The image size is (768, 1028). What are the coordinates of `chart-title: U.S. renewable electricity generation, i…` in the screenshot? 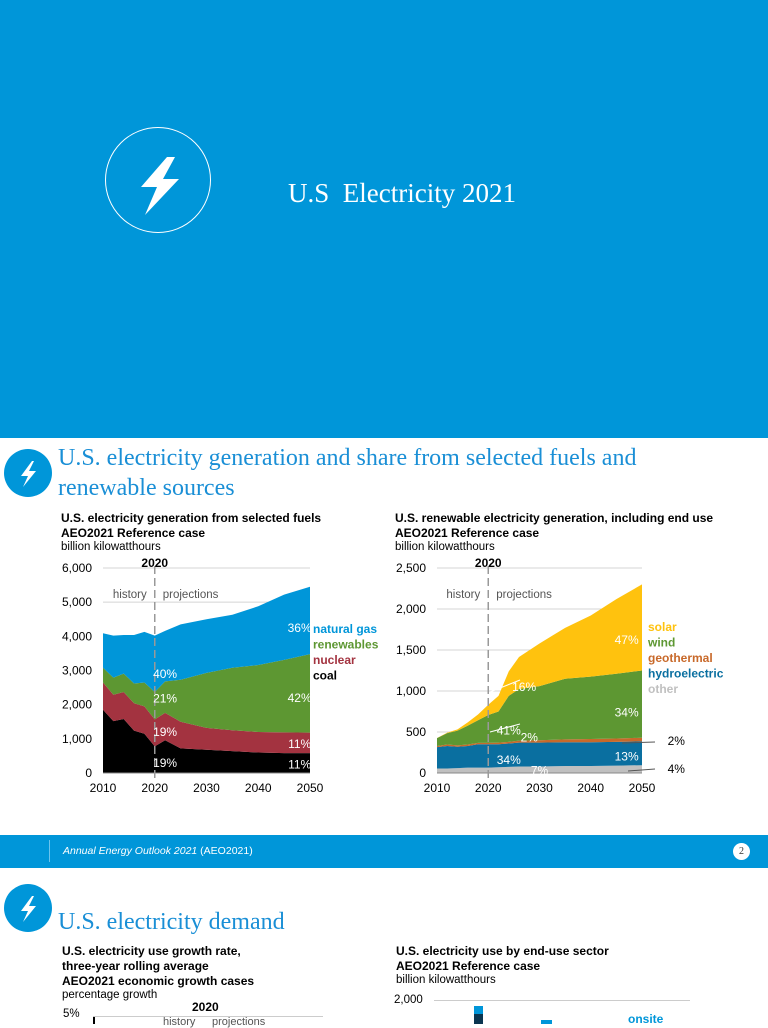 It's located at (554, 518).